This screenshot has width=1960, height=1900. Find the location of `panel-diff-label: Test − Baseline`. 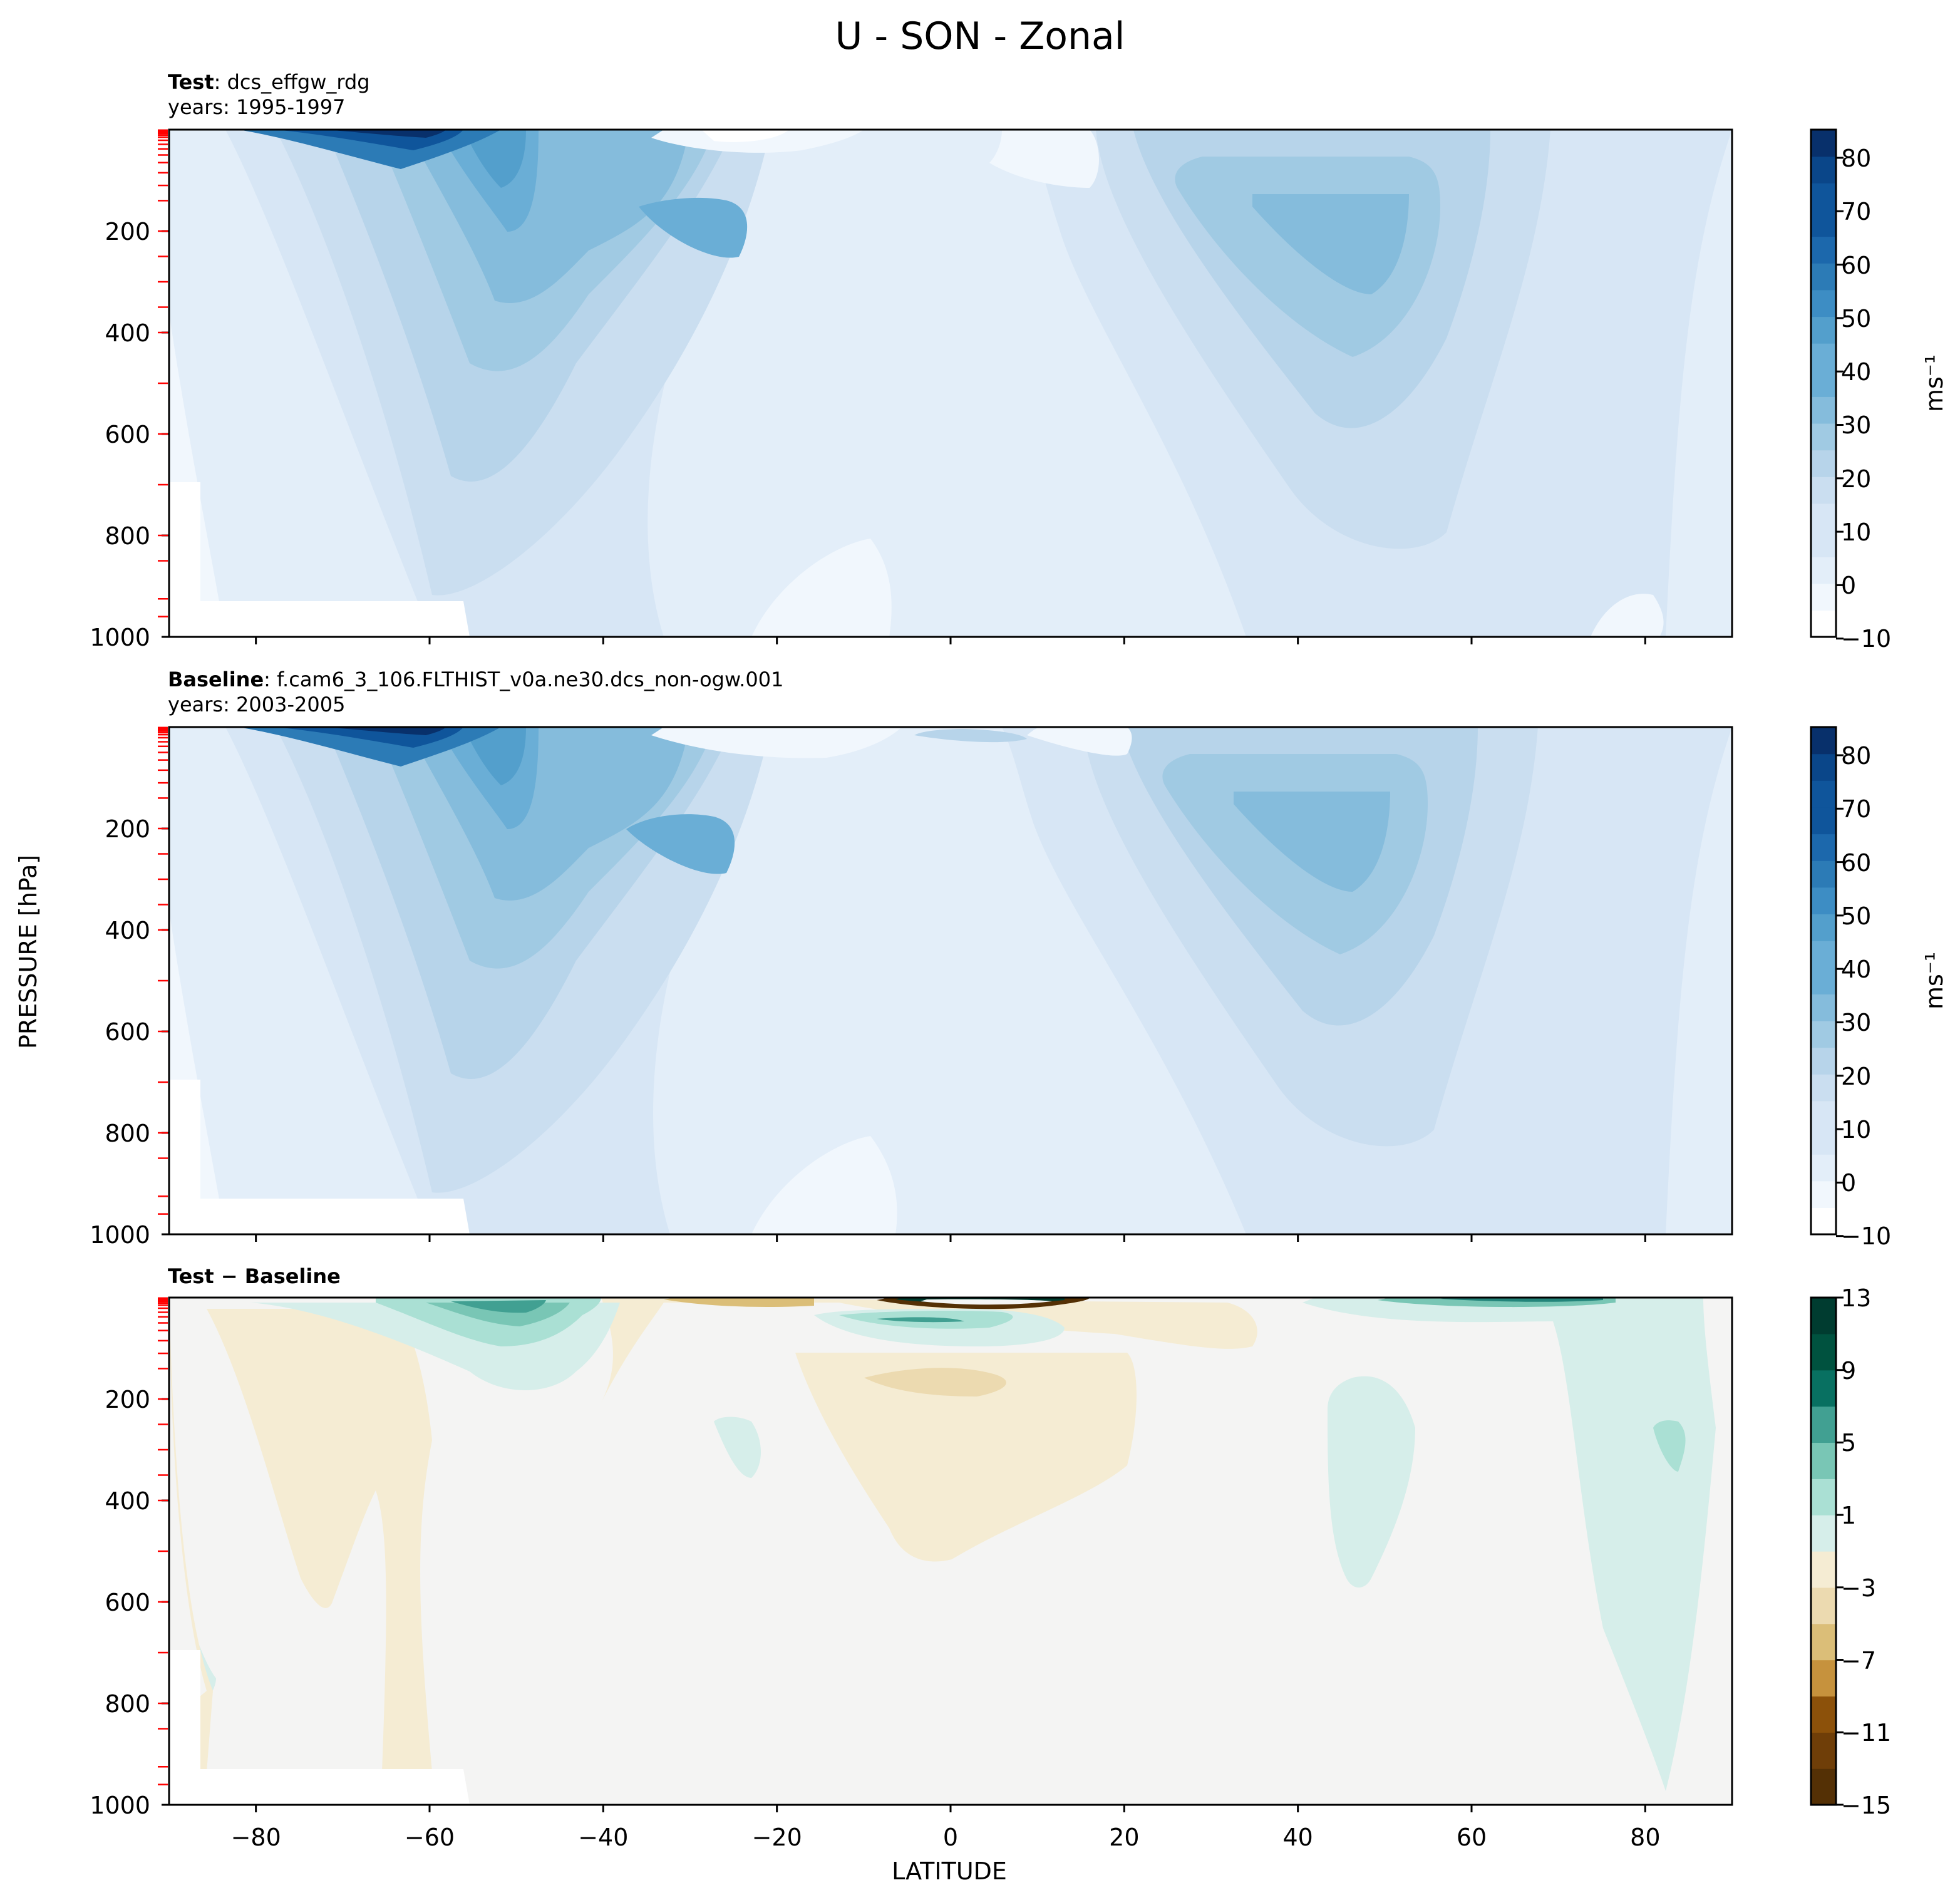

panel-diff-label: Test − Baseline is located at coordinates (254, 1276).